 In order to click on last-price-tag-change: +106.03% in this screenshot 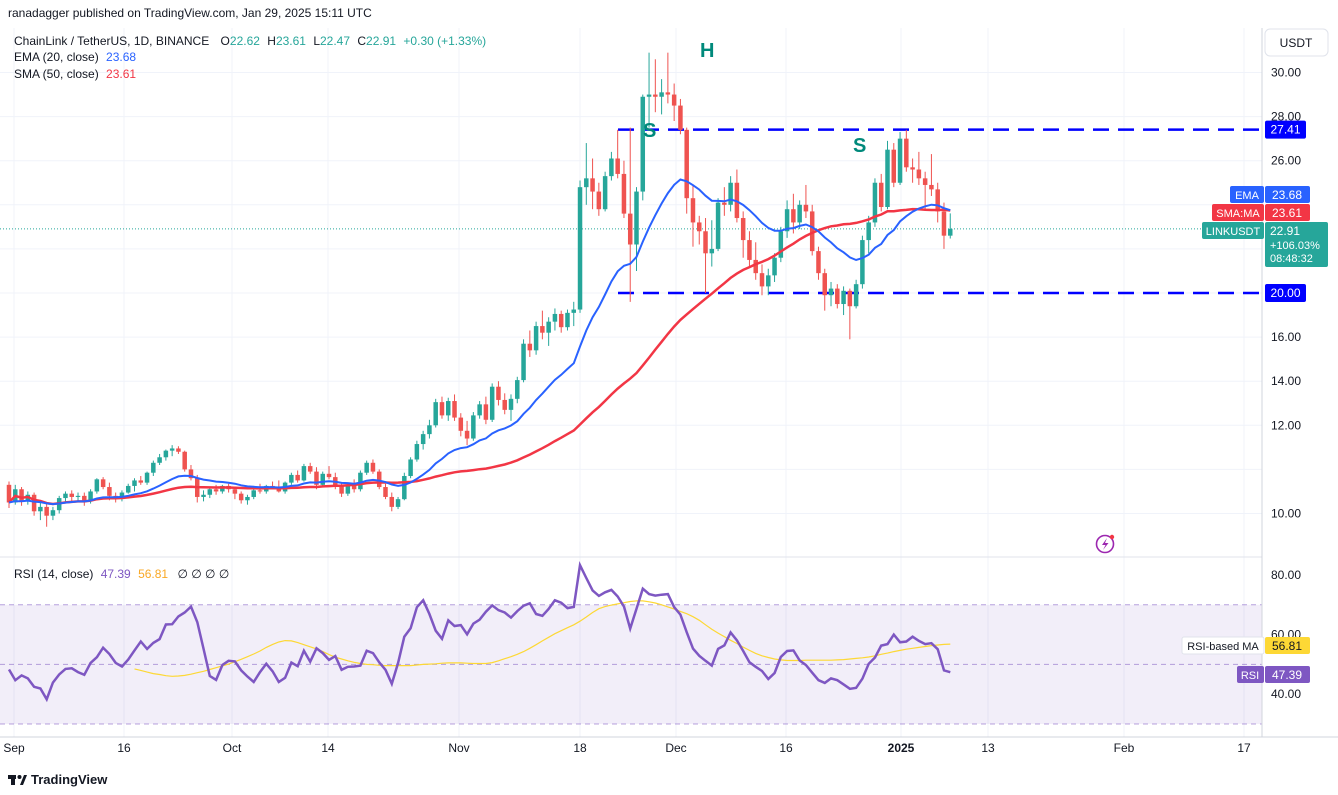, I will do `click(1295, 246)`.